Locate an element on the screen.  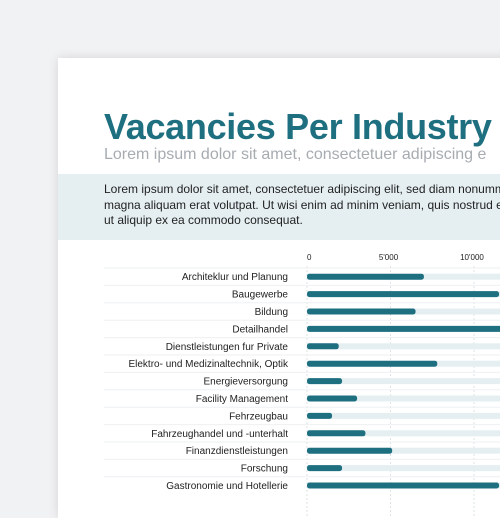
category-label: Elektro- und Medizinaltechnik, Optik is located at coordinates (208, 364).